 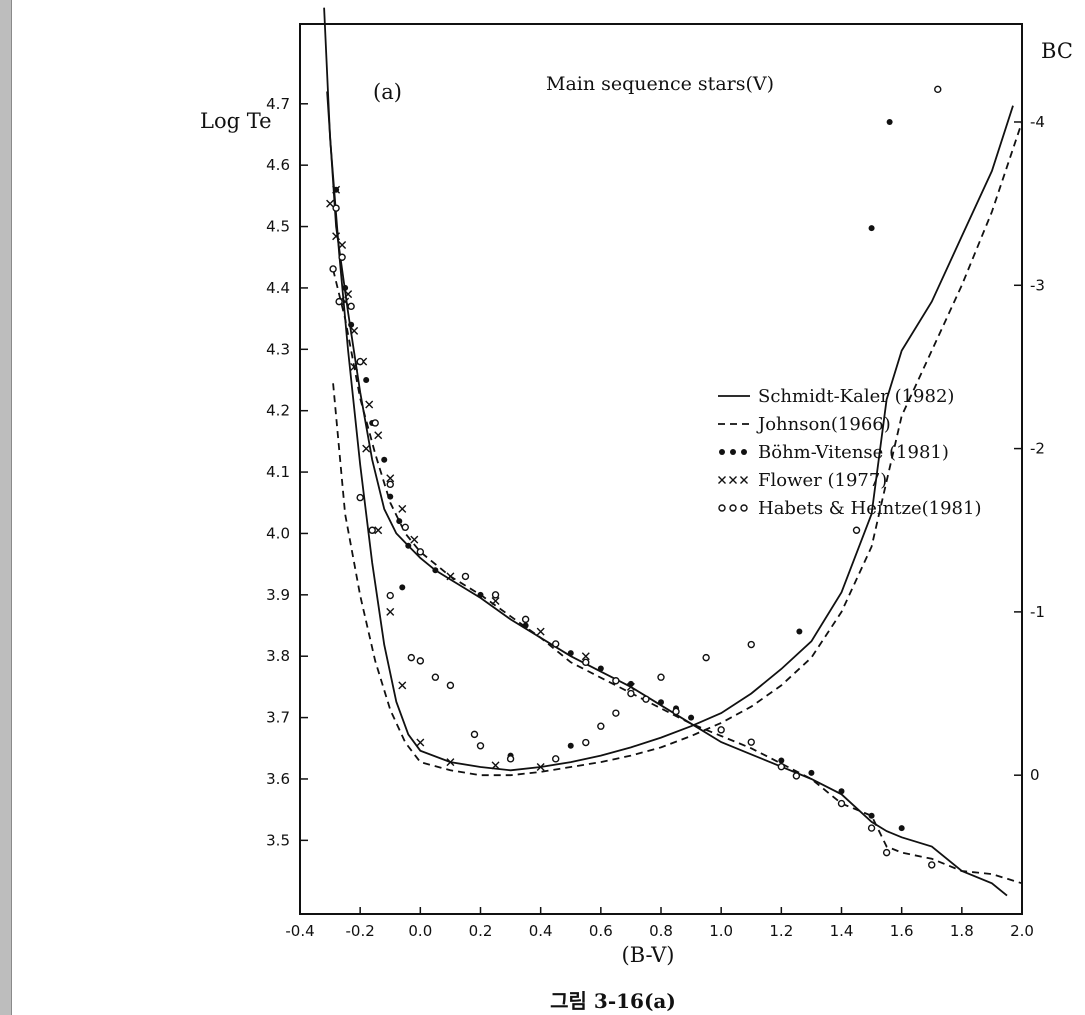 I want to click on y-left-tick-label: 4.3, so click(x=278, y=349).